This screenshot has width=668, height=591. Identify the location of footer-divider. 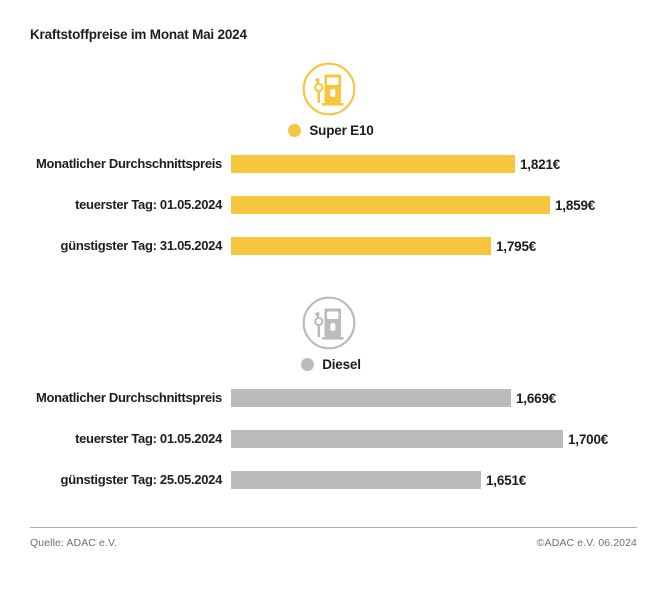
(333, 527).